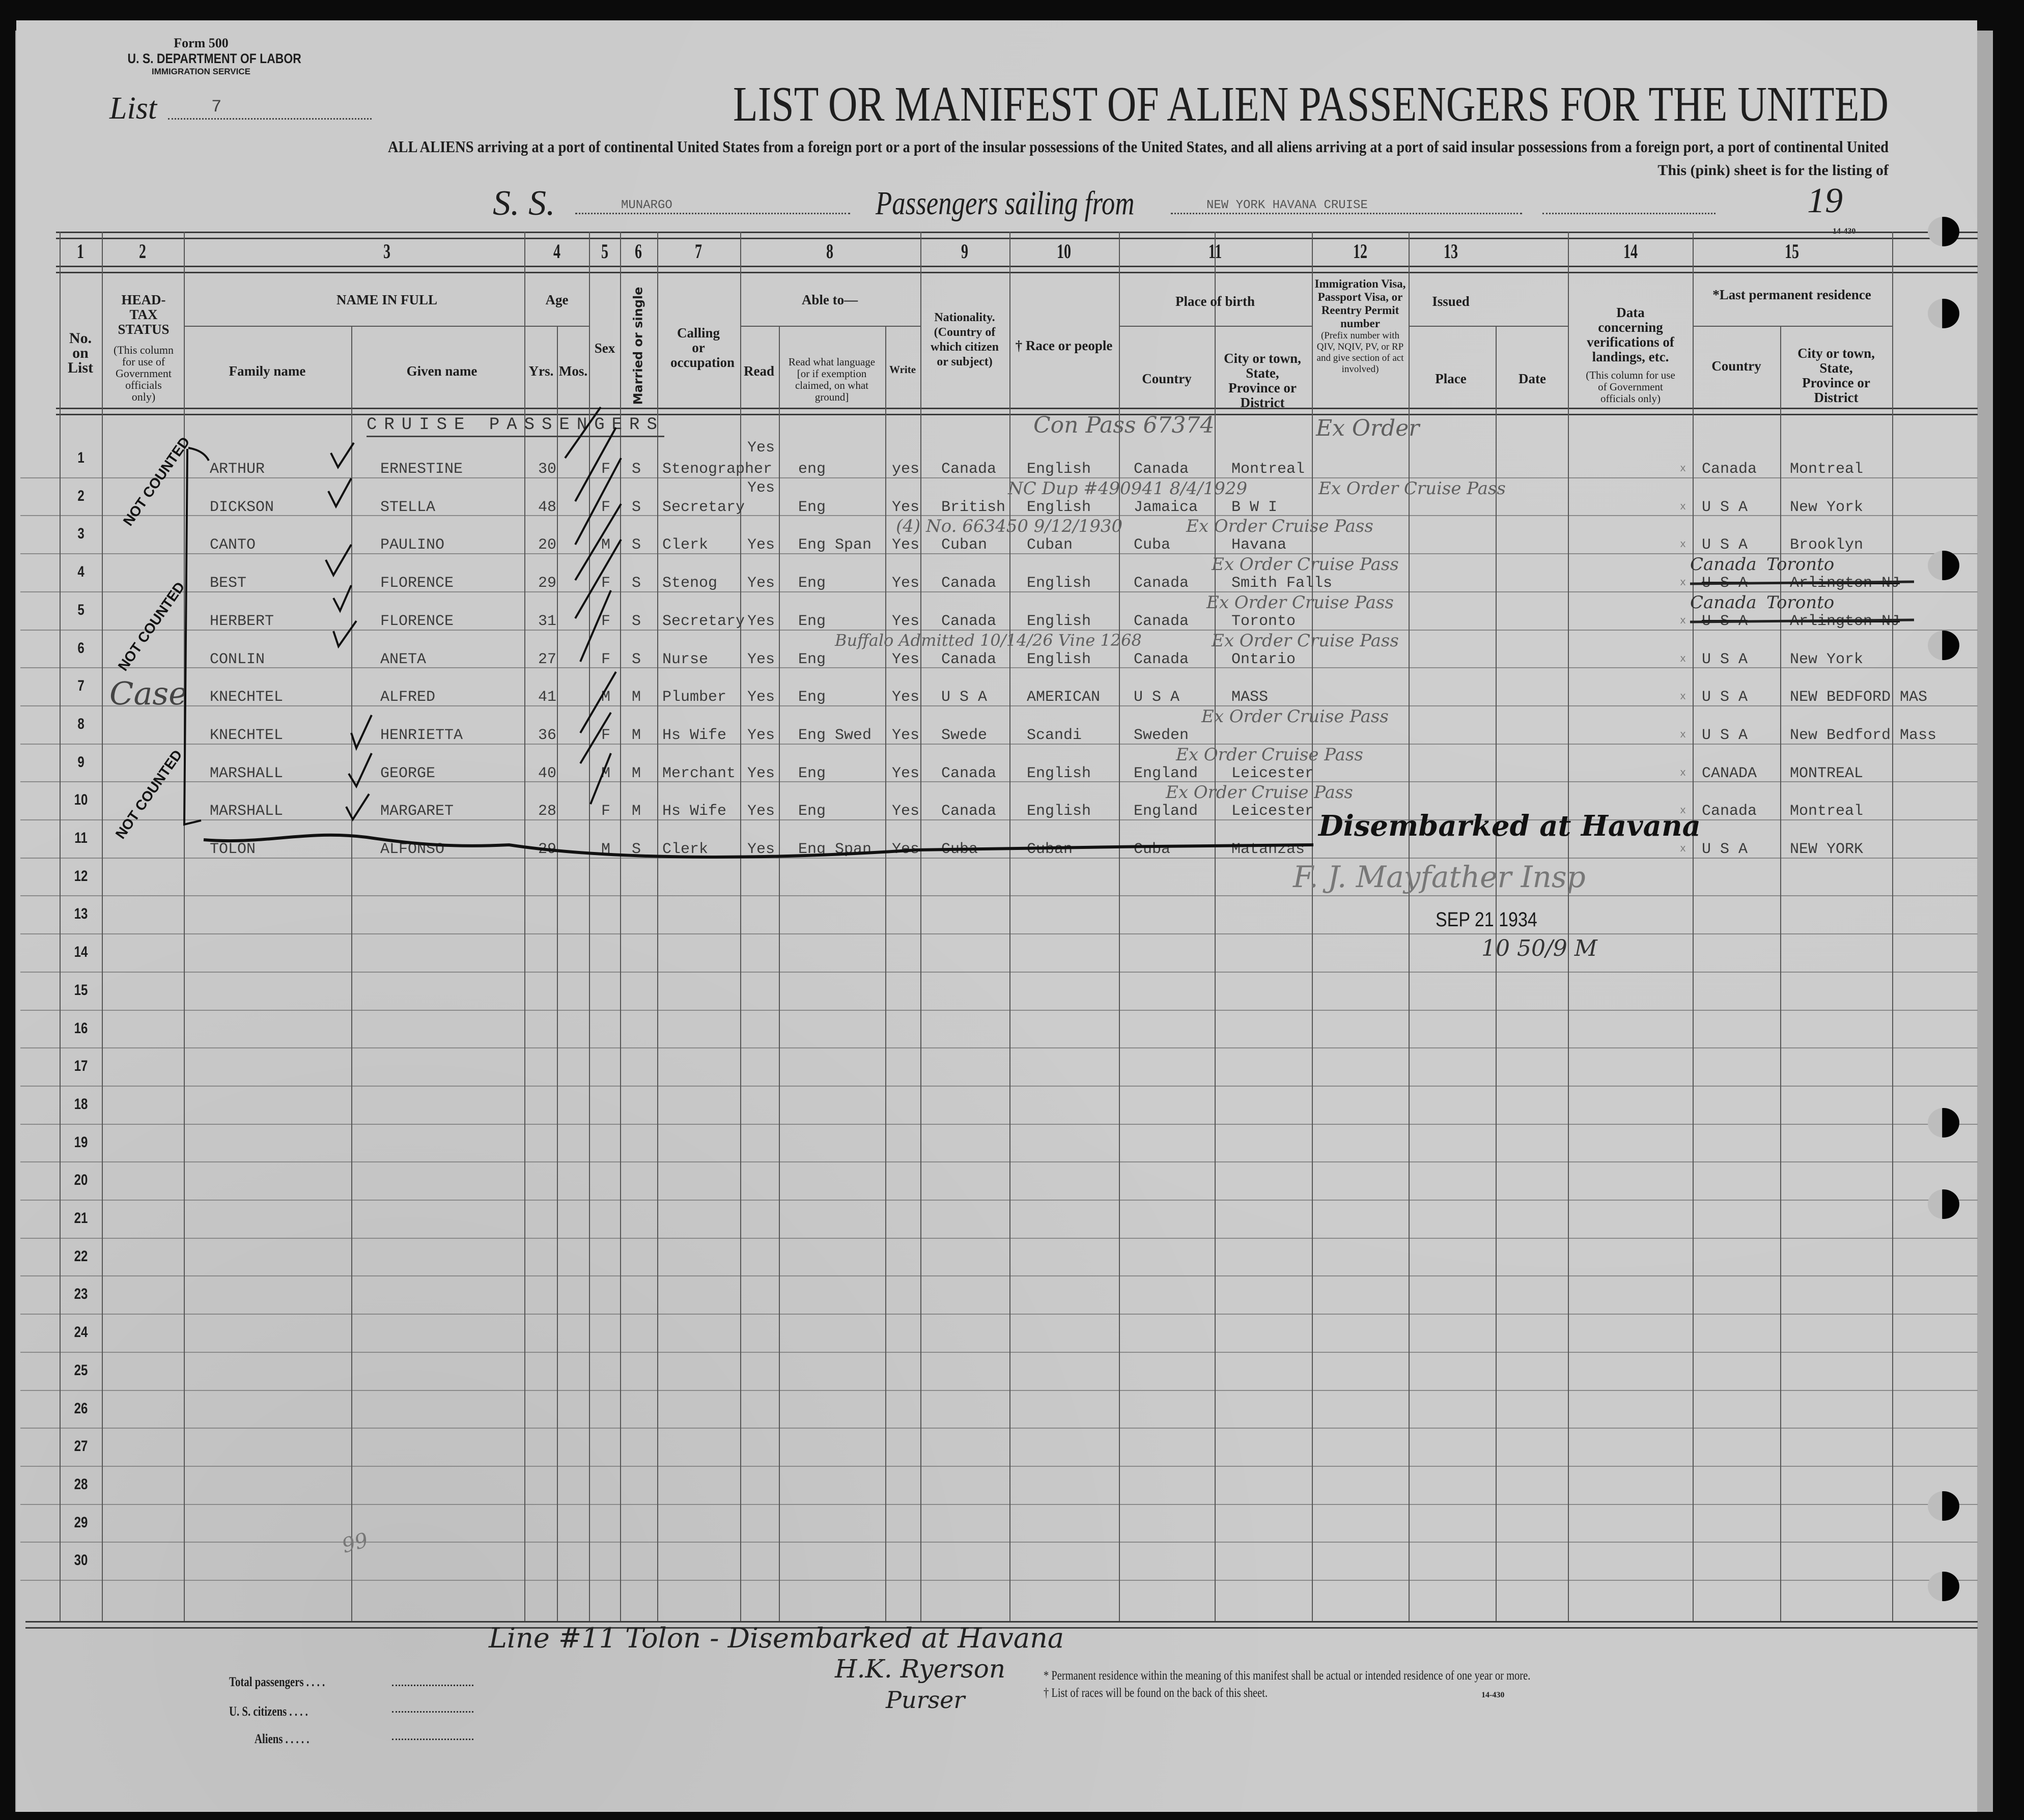 The width and height of the screenshot is (2024, 1820). I want to click on check-mark, so click(349, 631).